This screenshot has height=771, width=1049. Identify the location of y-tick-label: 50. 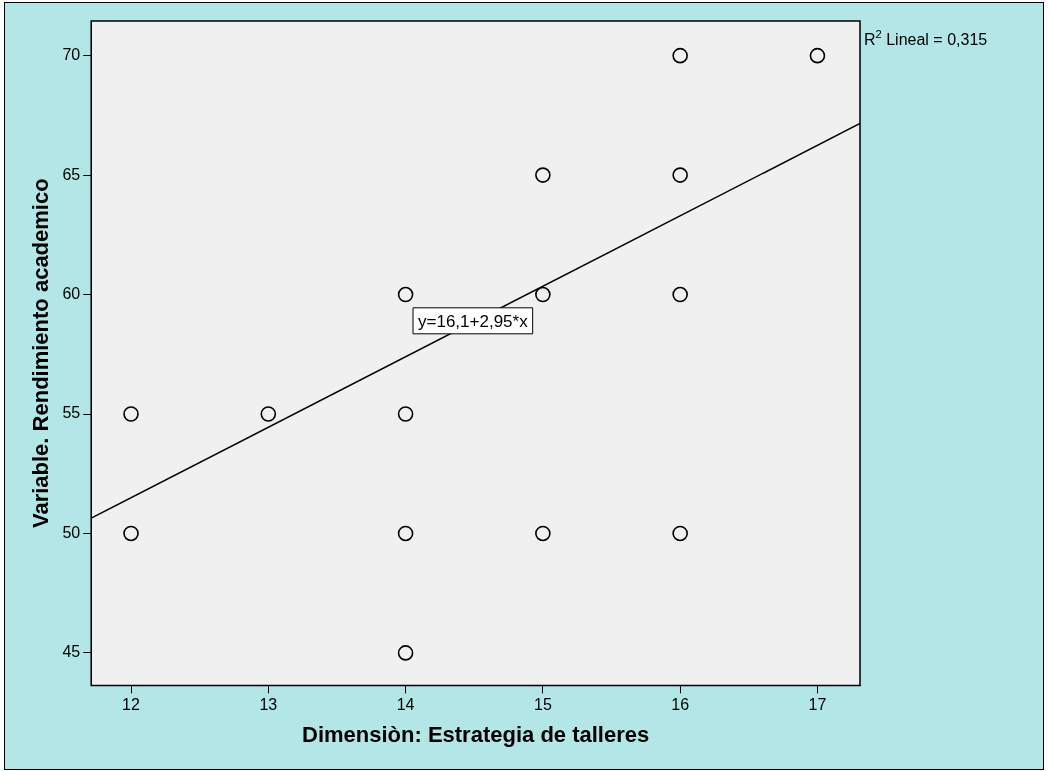
(71, 532).